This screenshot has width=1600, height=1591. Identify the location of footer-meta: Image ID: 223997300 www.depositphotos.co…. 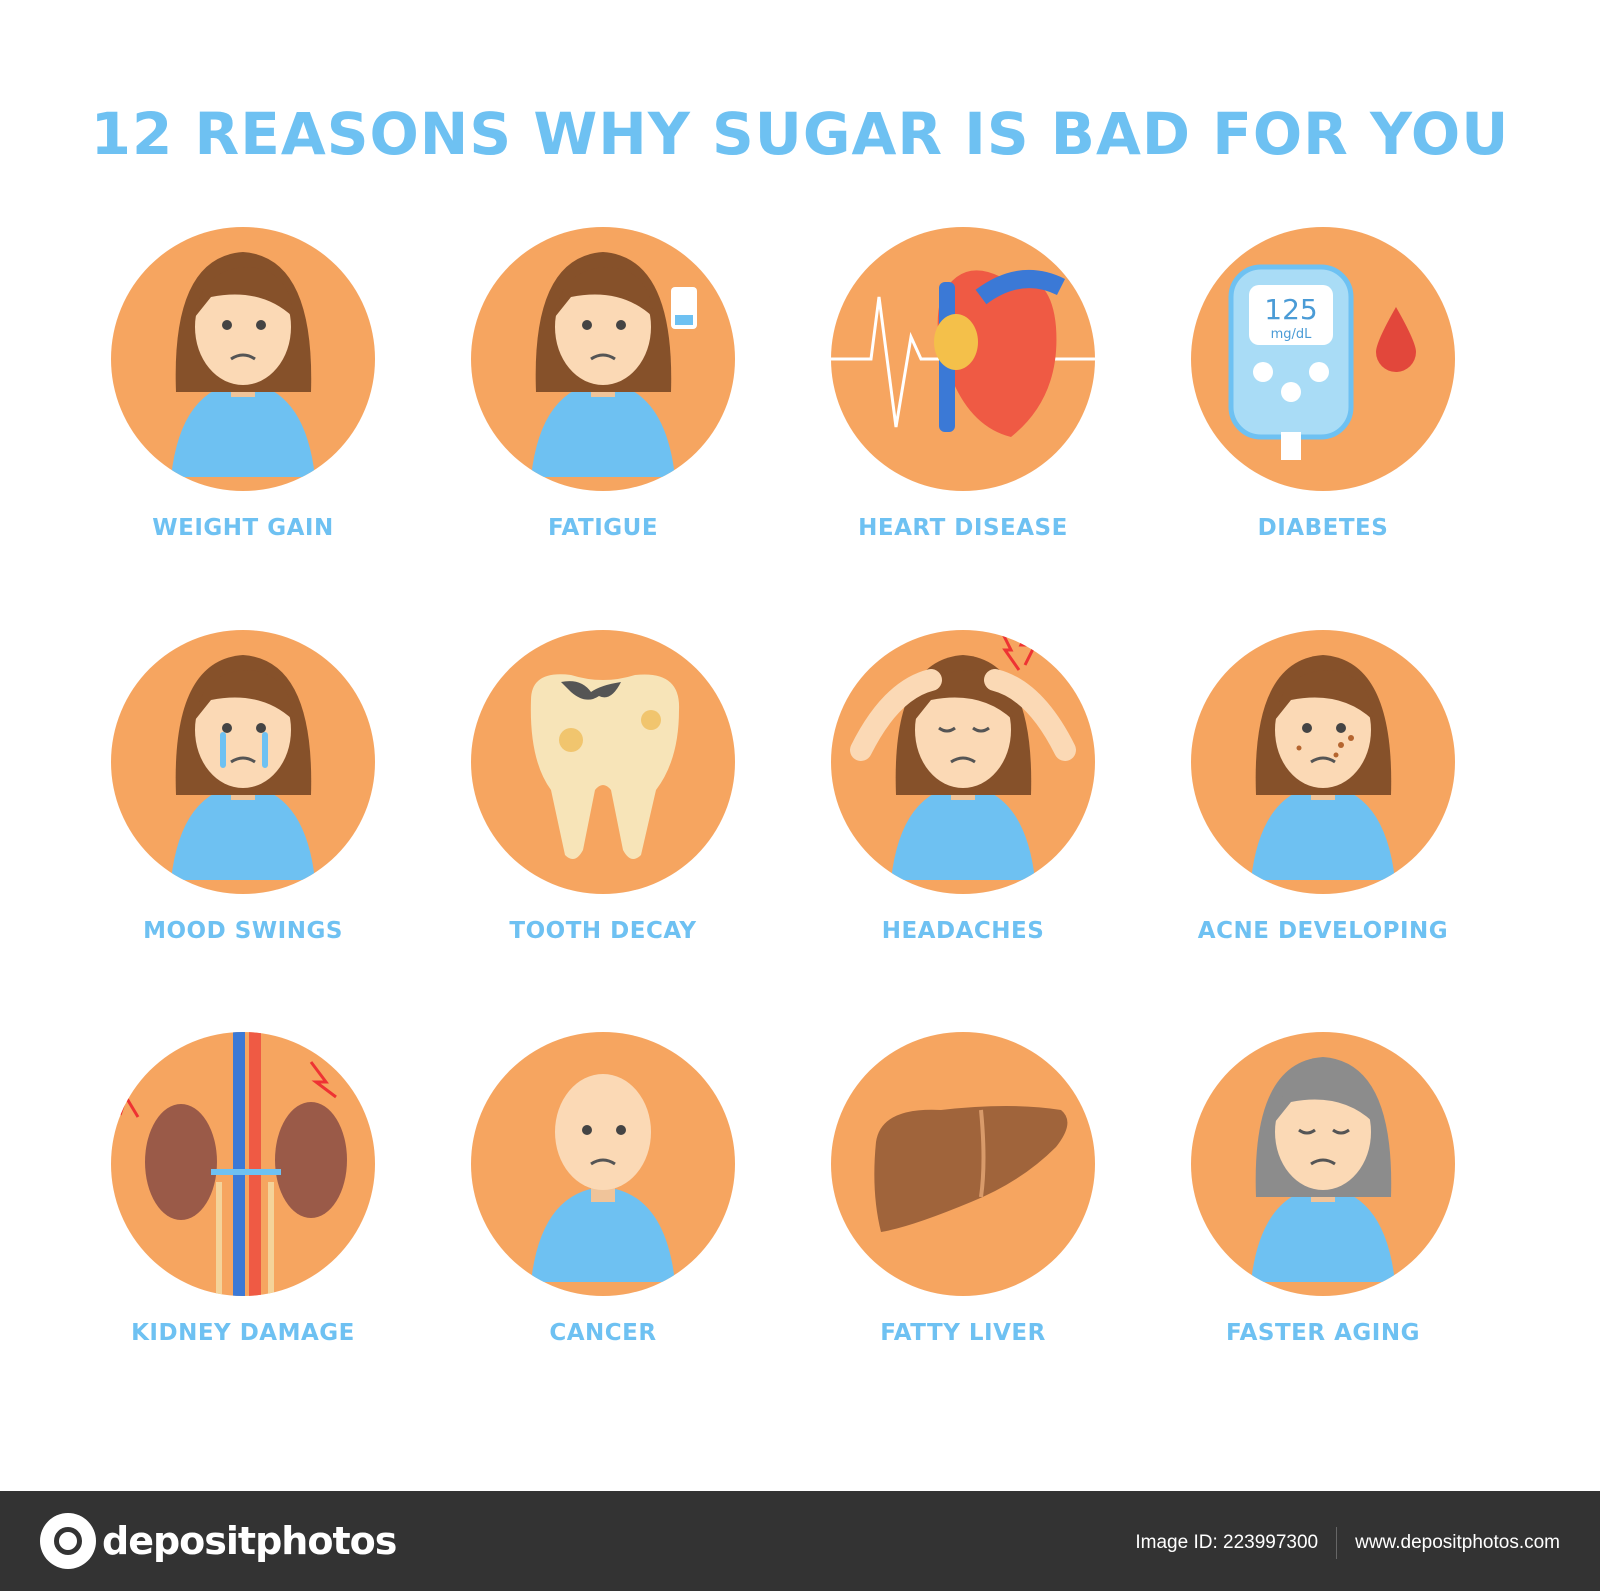
(1347, 1543).